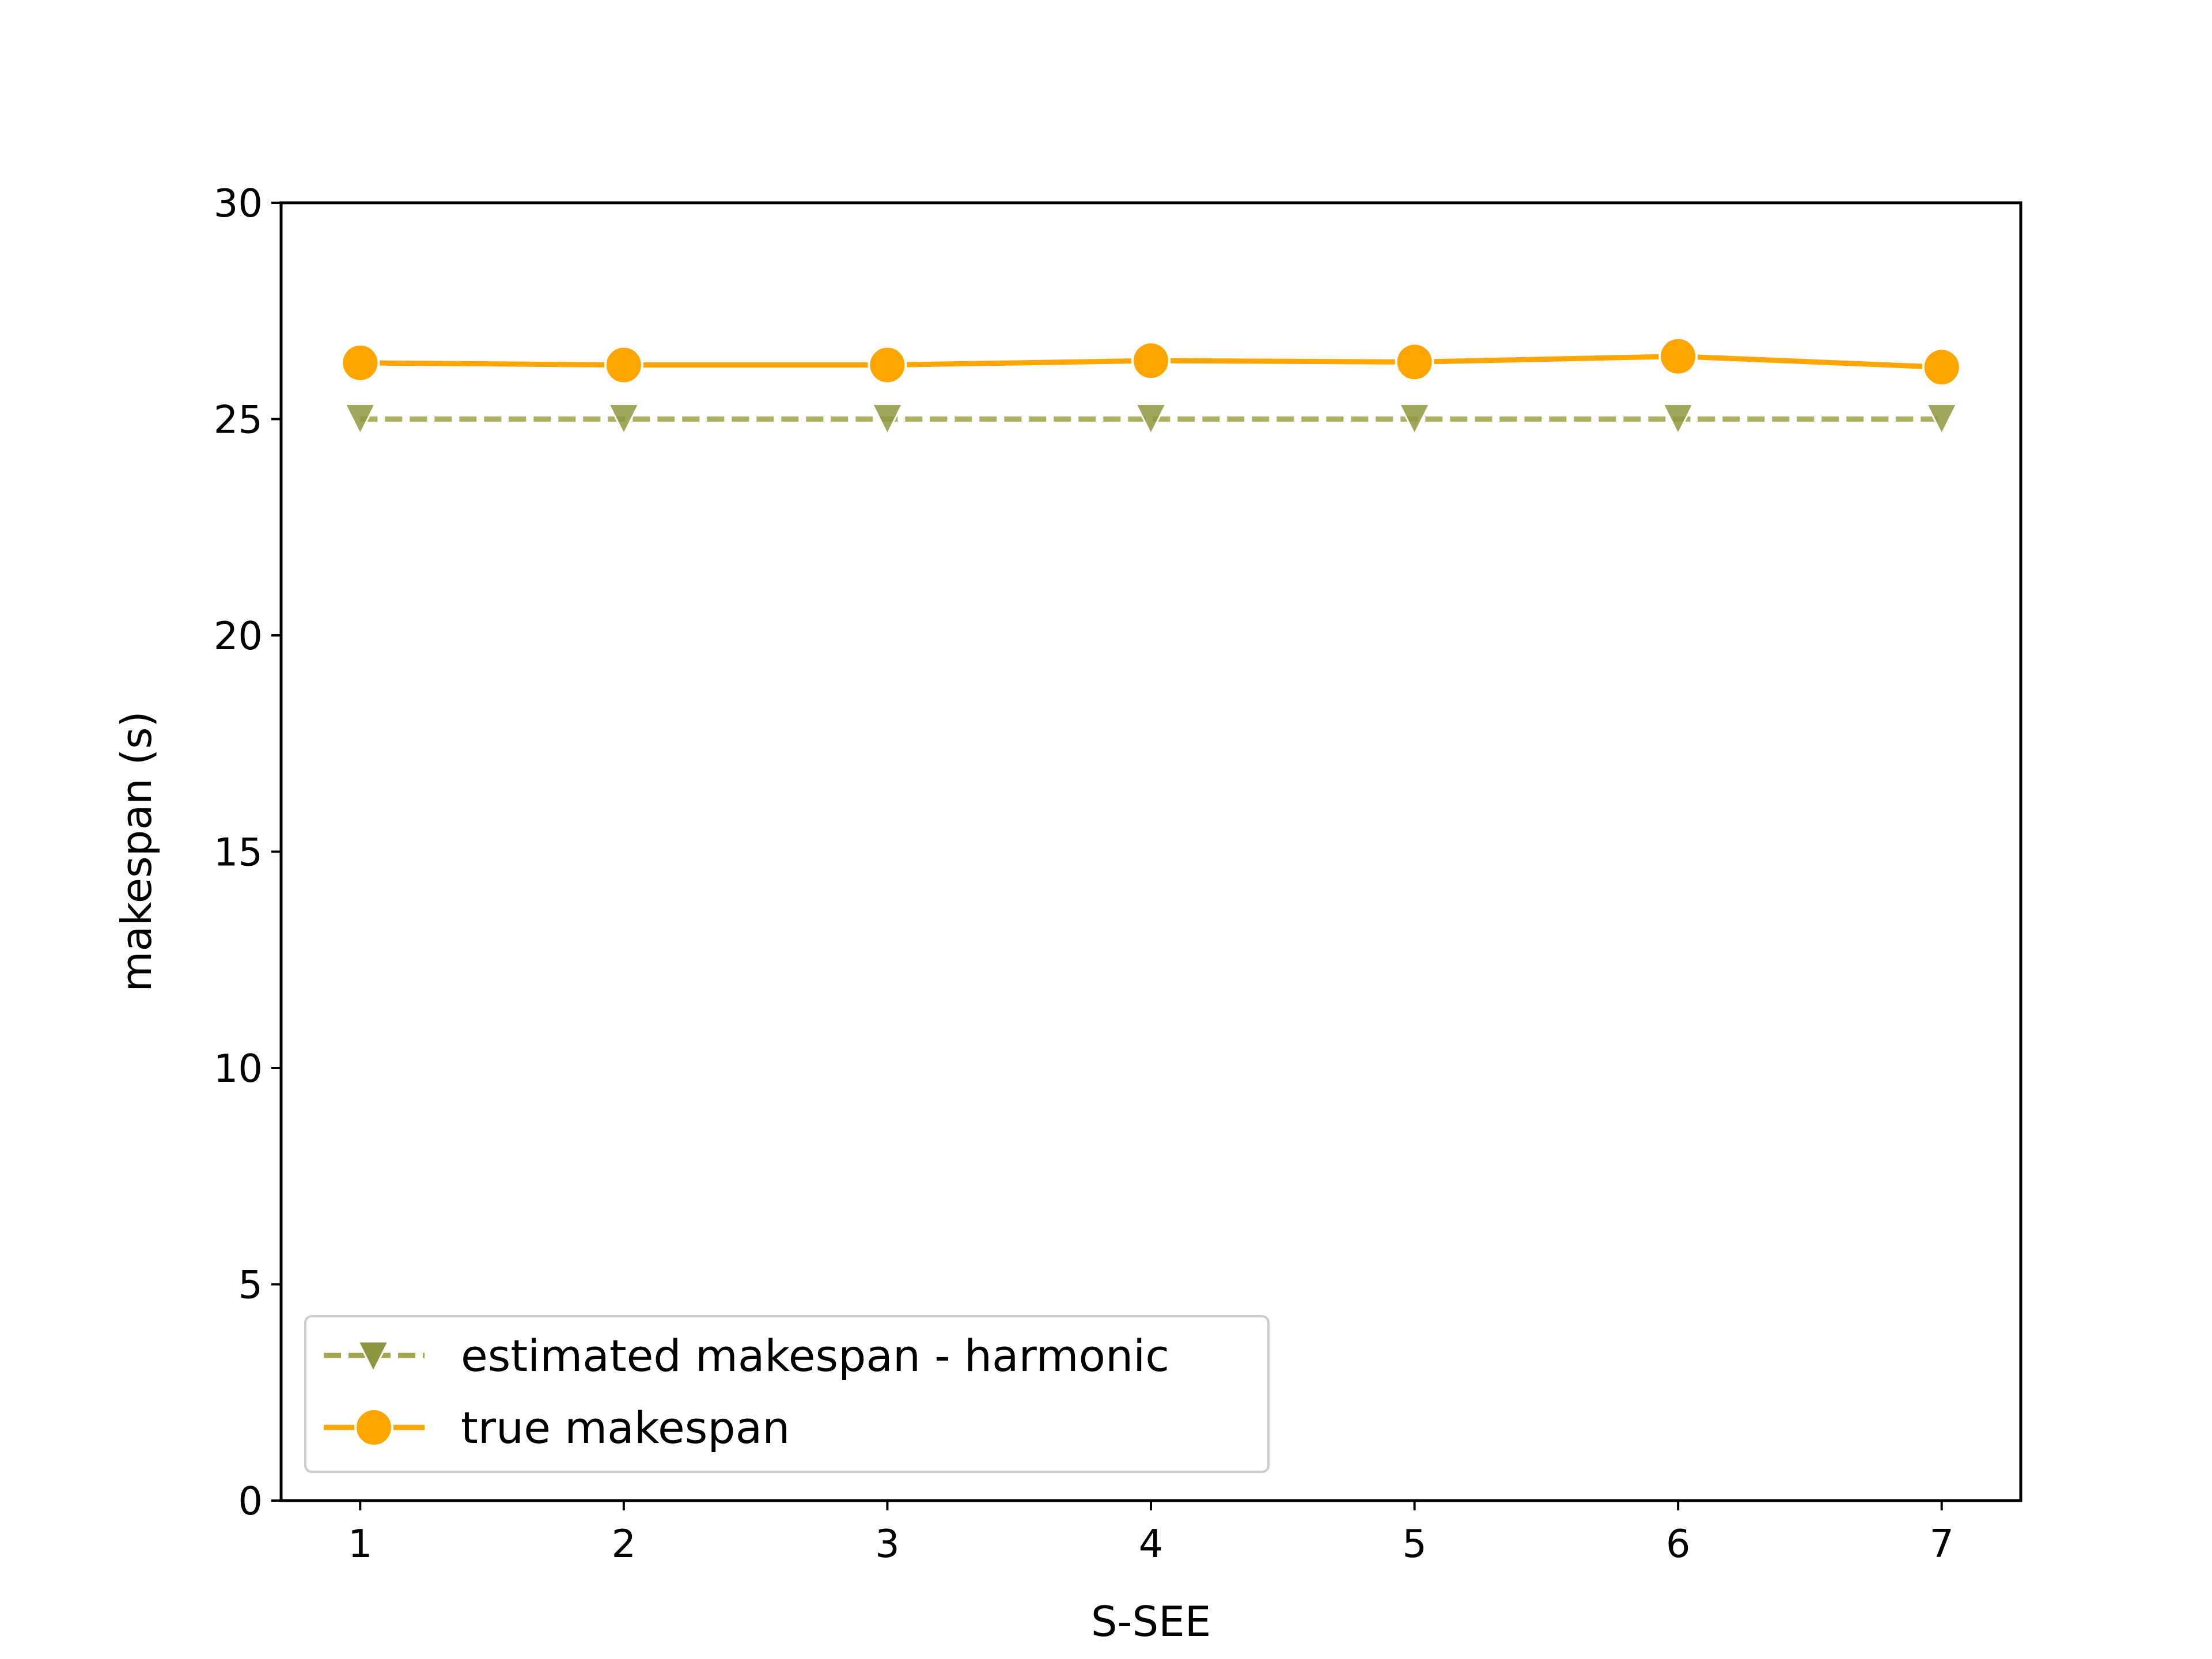  I want to click on legend-marker-true, so click(373, 1427).